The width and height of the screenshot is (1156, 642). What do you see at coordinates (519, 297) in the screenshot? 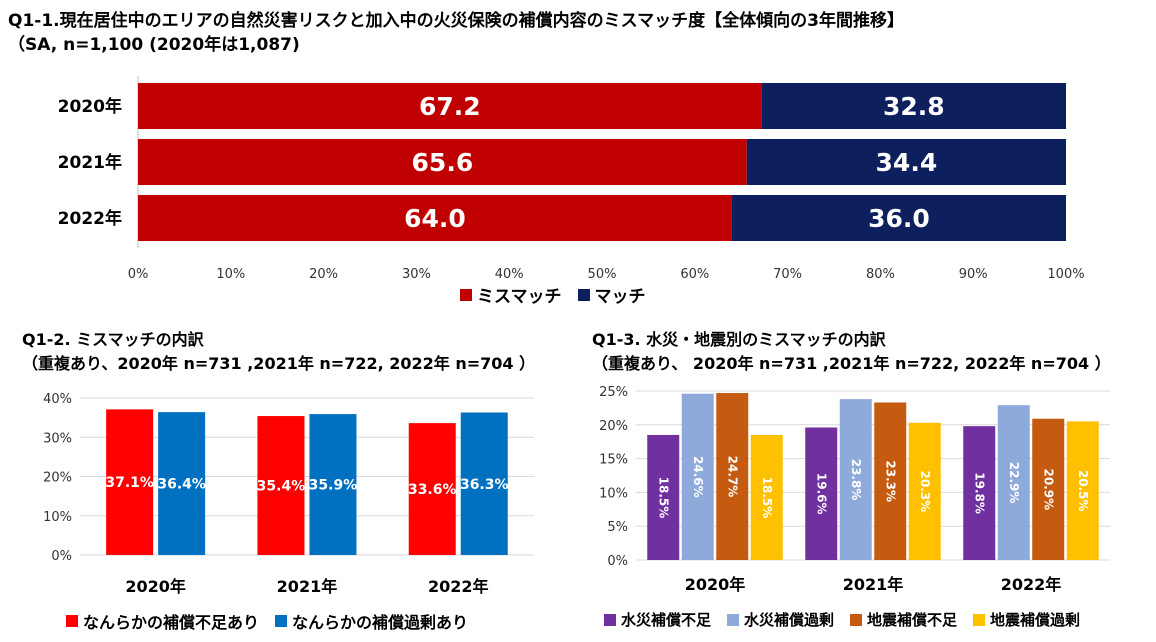
I see `chart1-legend-label-0: ミスマッチ` at bounding box center [519, 297].